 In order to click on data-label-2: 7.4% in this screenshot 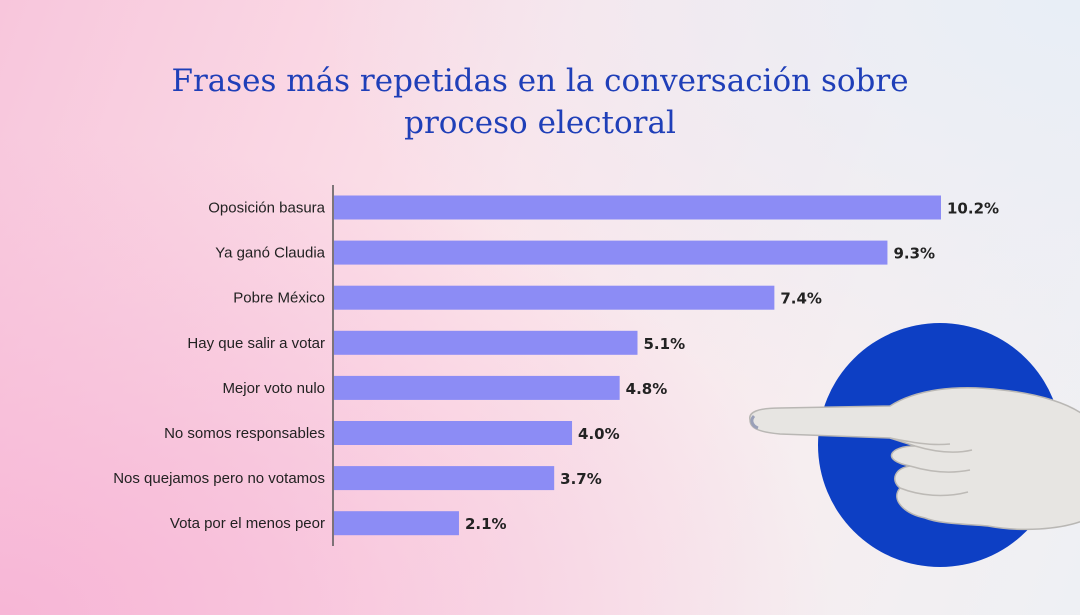, I will do `click(801, 299)`.